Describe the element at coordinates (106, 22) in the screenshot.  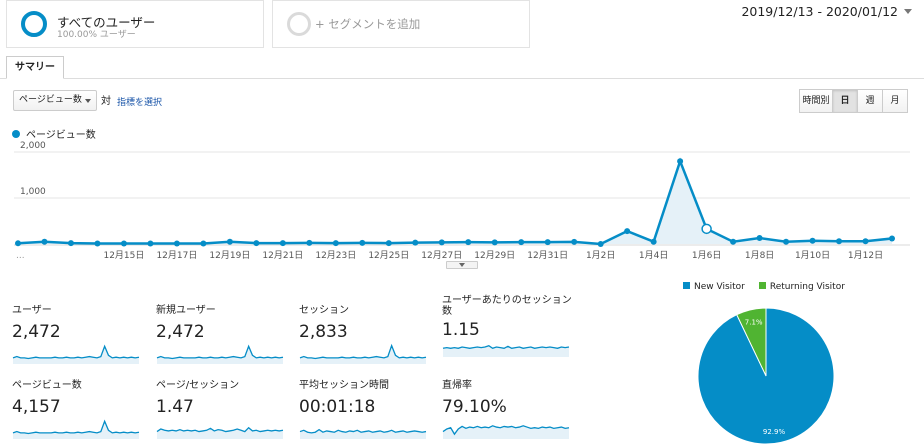
I see `segment-title: すべてのユーザー` at that location.